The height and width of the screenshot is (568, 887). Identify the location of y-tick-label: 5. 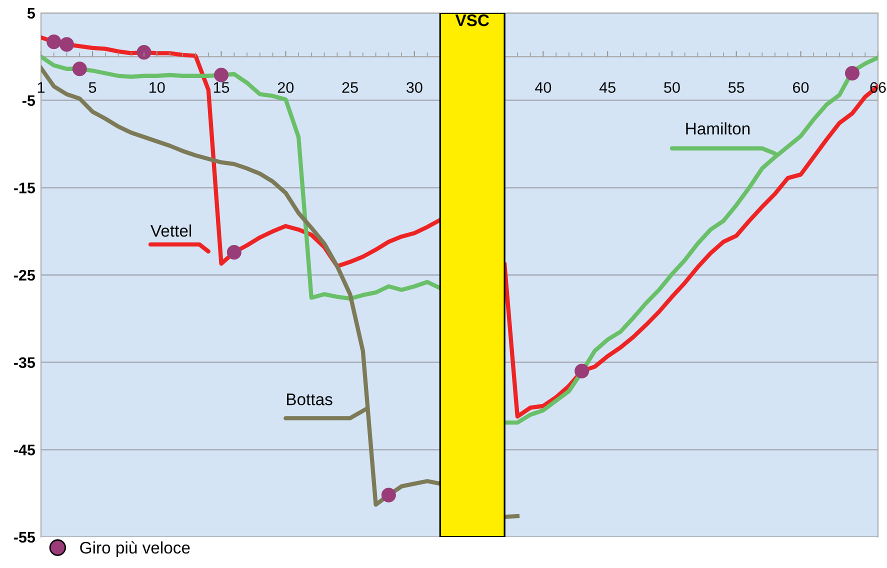
(31, 13).